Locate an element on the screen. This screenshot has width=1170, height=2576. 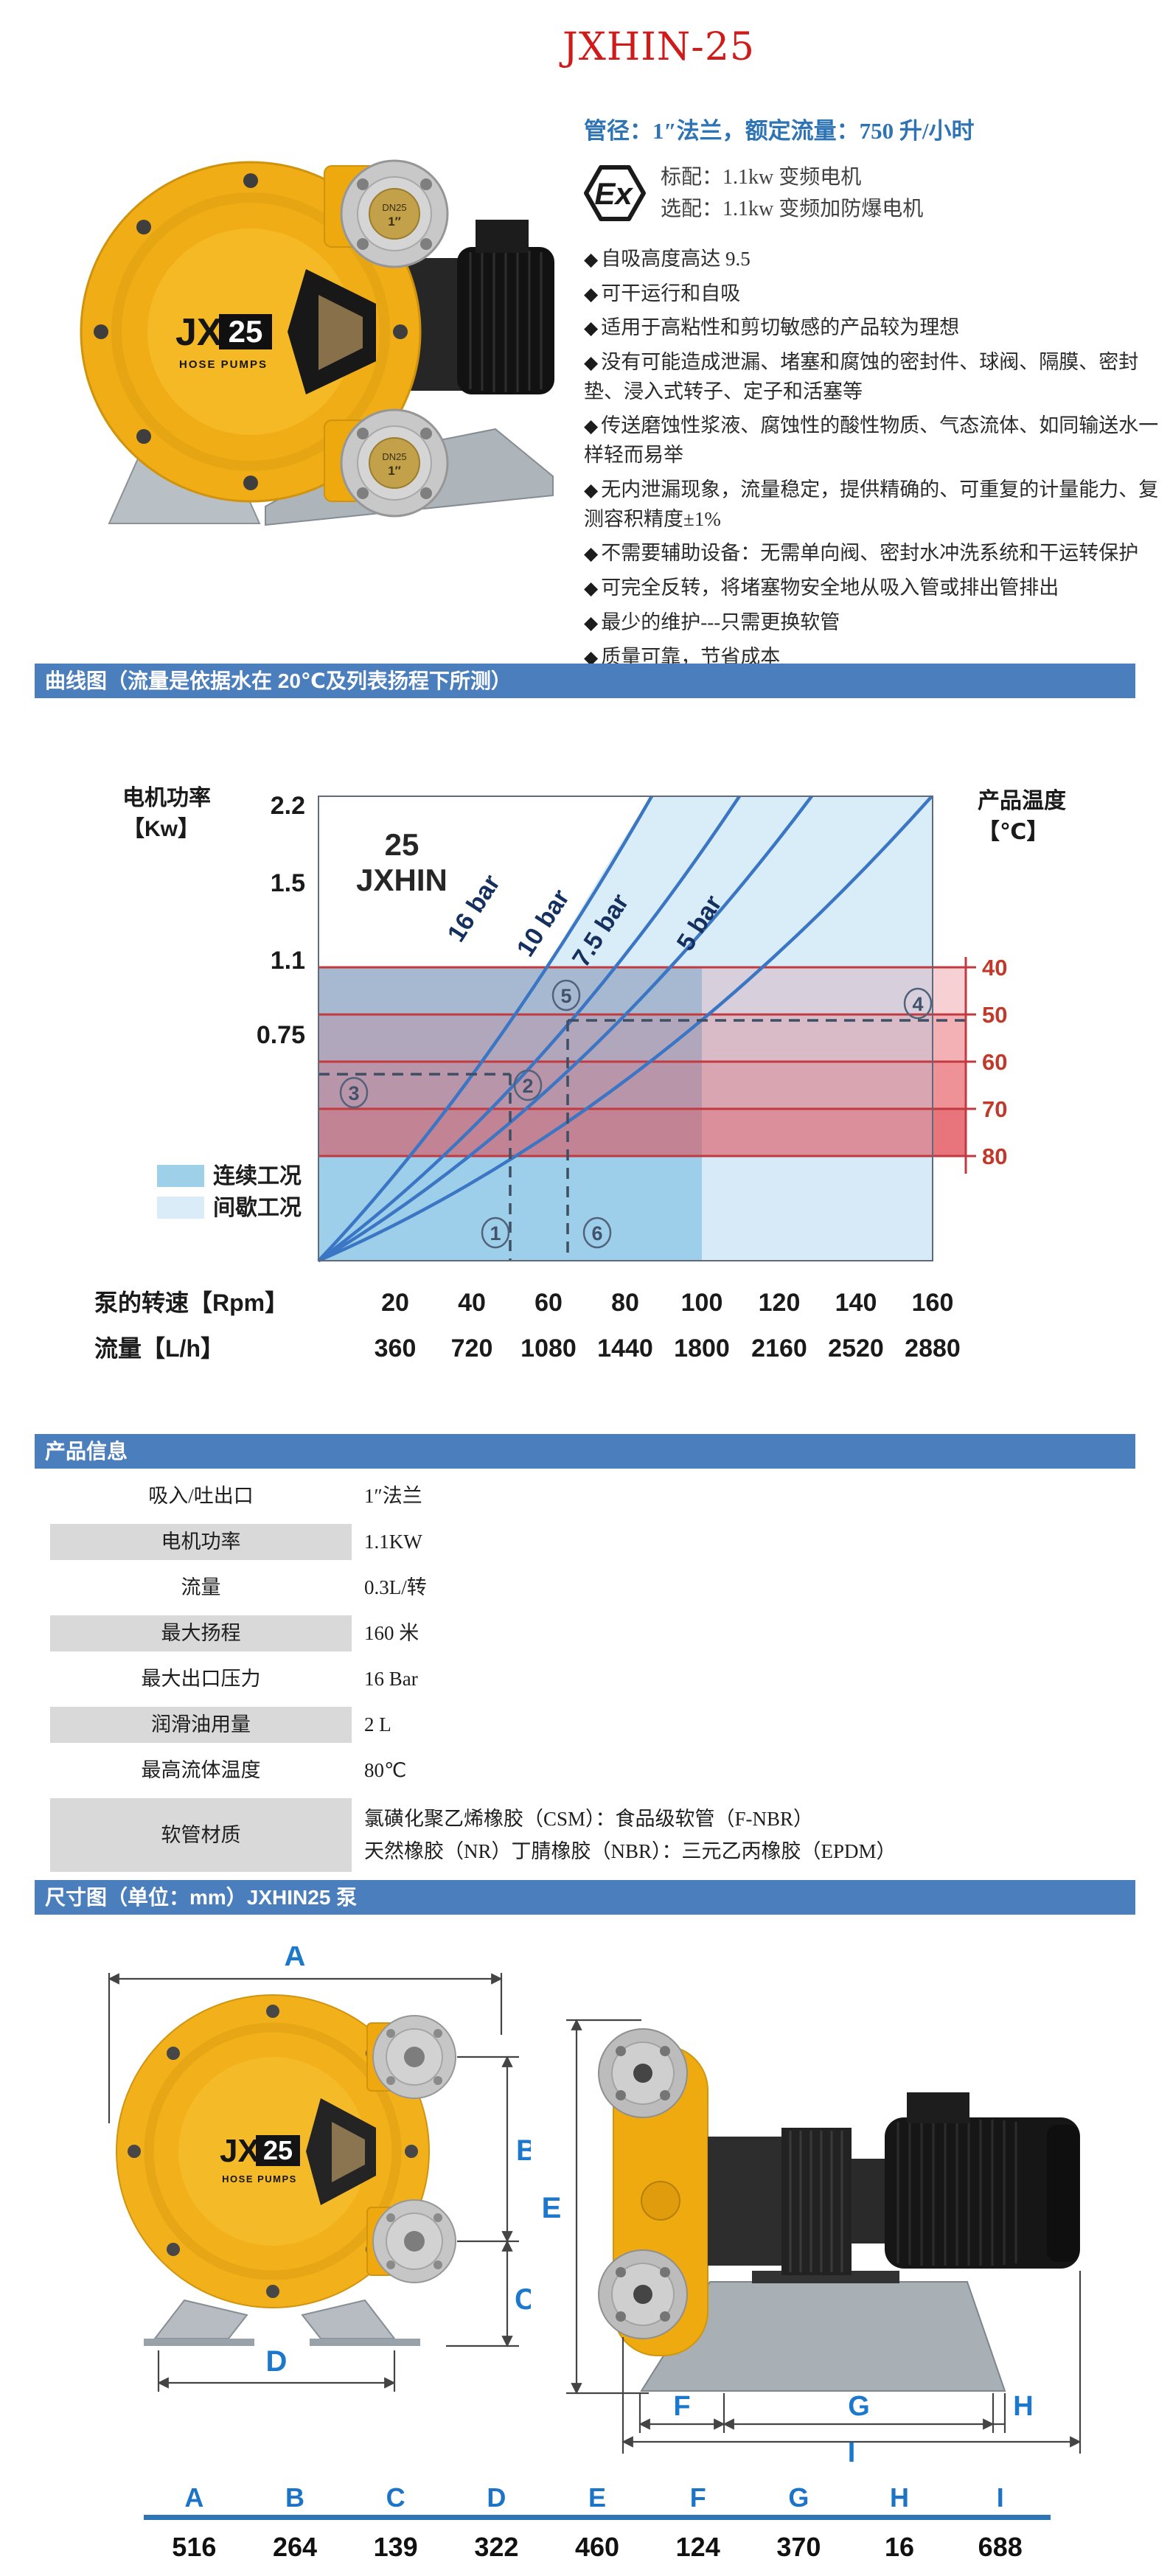
svg-text: 流量【L/h】 is located at coordinates (159, 1348).